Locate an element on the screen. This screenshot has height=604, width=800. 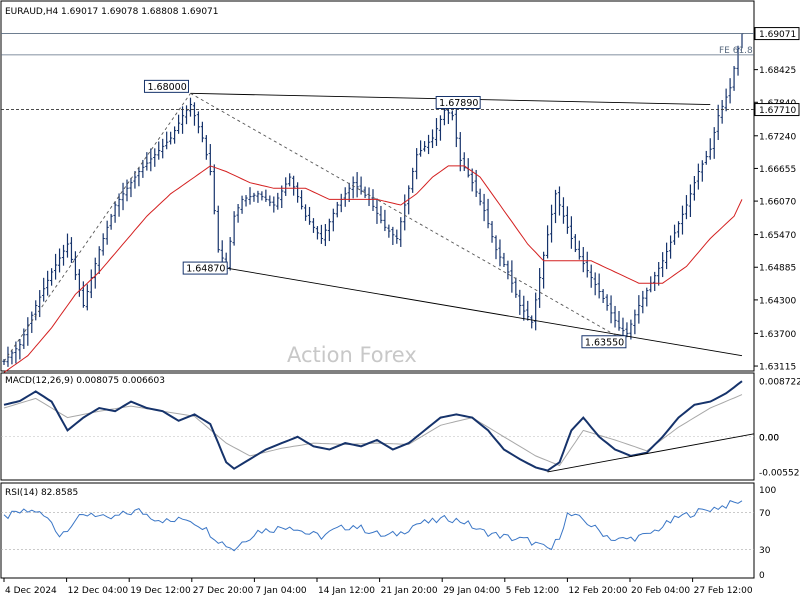
price-tick-label: 1.67710 is located at coordinates (777, 111).